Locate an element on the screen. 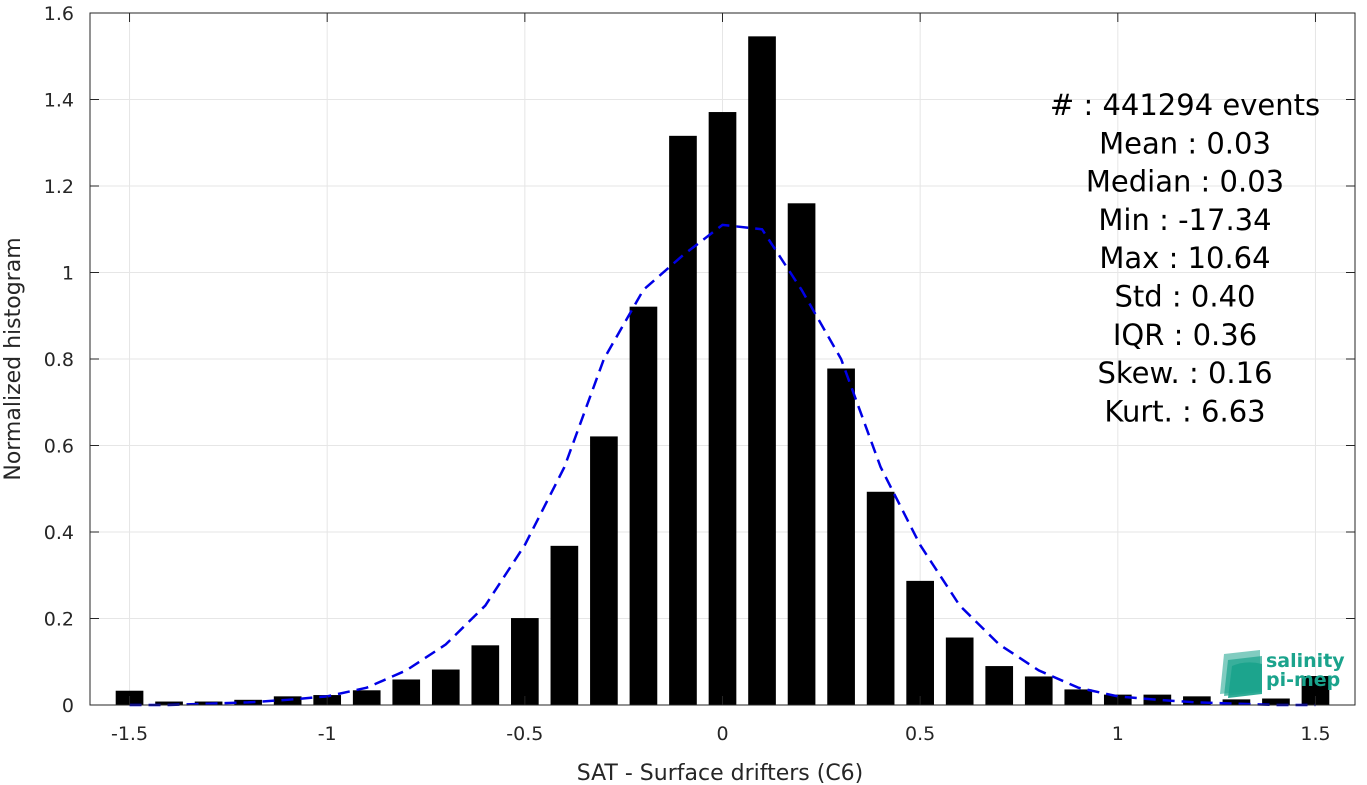 This screenshot has height=785, width=1367. stat-label-7: Skew. : is located at coordinates (1152, 373).